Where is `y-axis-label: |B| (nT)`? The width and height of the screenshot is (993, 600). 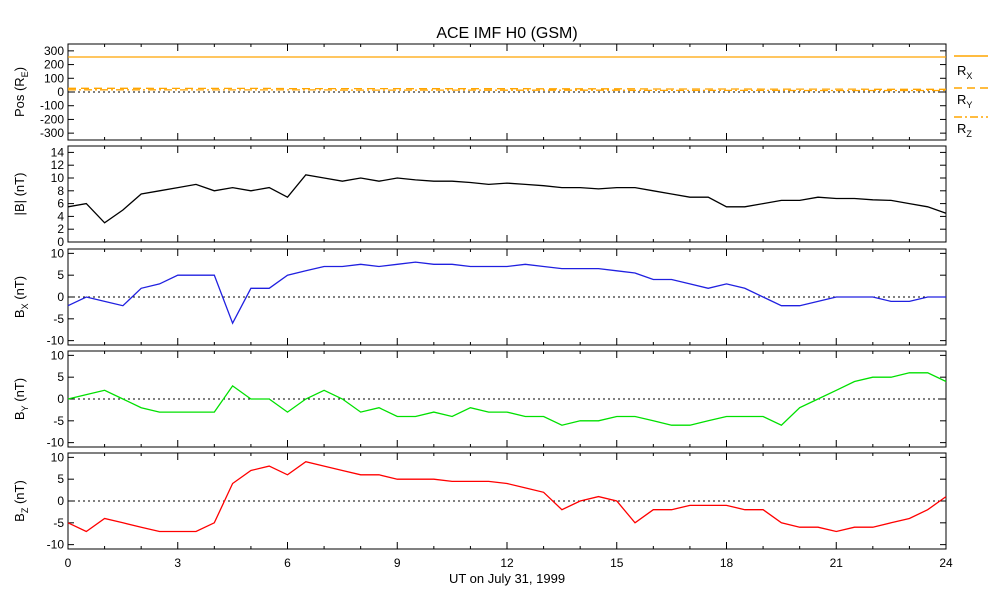 y-axis-label: |B| (nT) is located at coordinates (19, 194).